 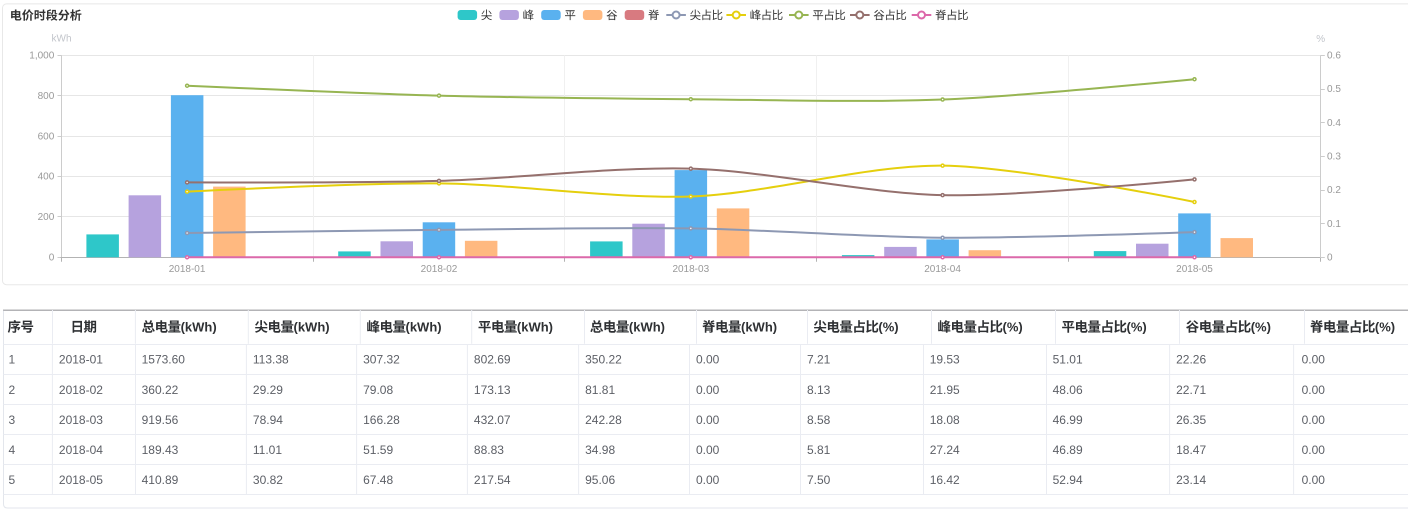 I want to click on svg-text: 8.58, so click(x=819, y=420).